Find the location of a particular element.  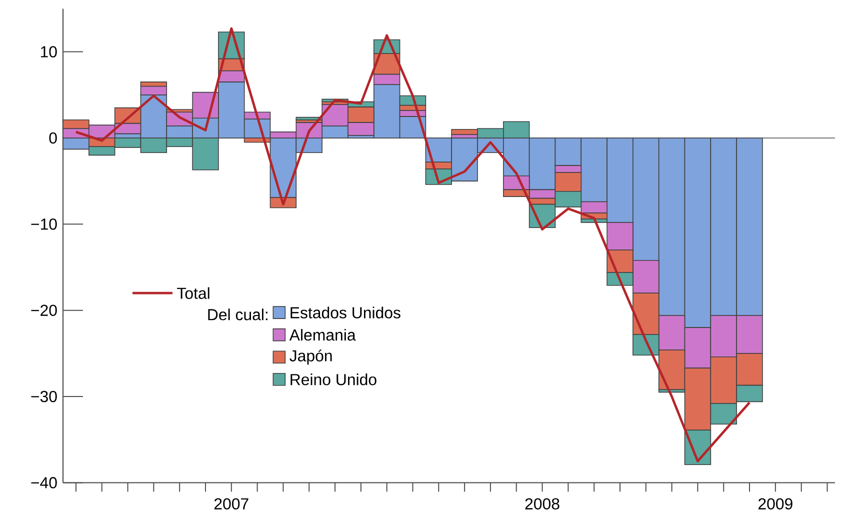

legend-label: Estados Unidos is located at coordinates (345, 312).